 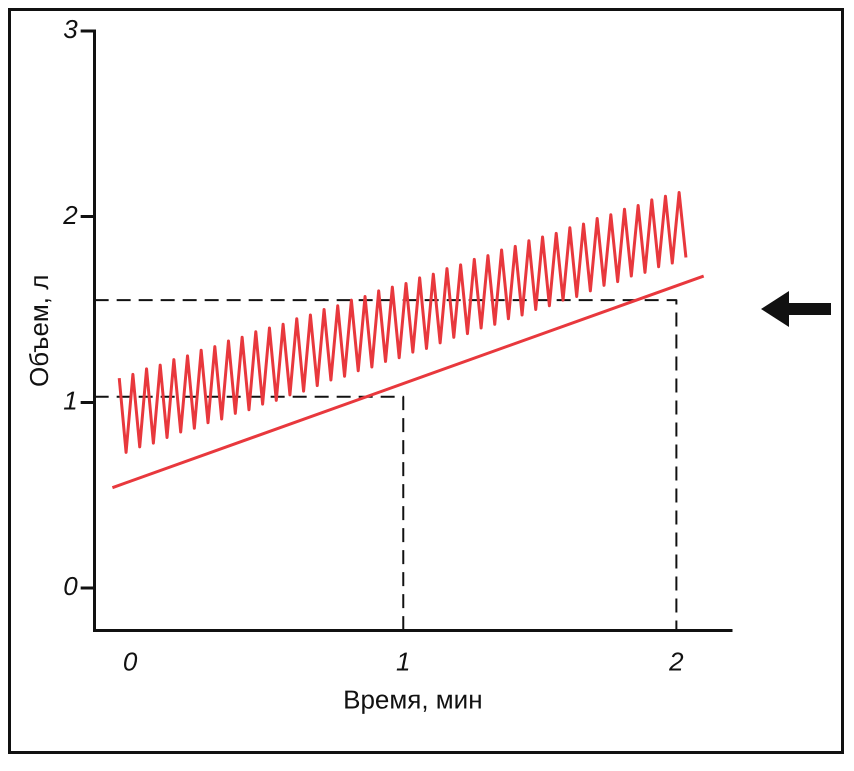 I want to click on x-tick-label: 1, so click(x=403, y=661).